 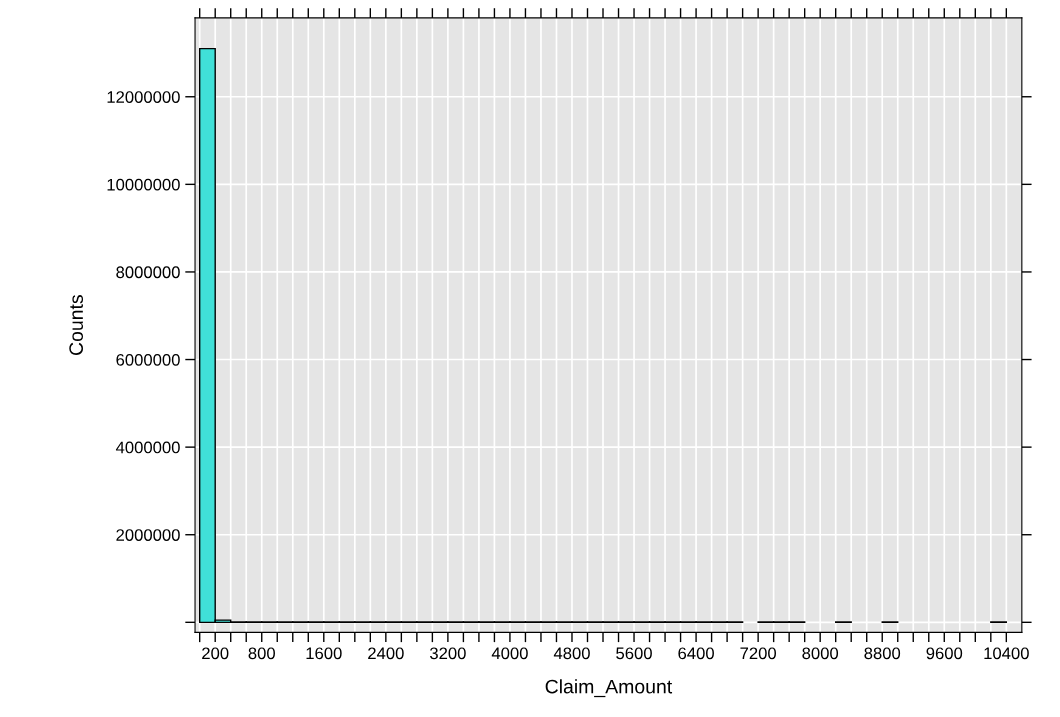 What do you see at coordinates (1006, 653) in the screenshot?
I see `x-tick-label: 10400` at bounding box center [1006, 653].